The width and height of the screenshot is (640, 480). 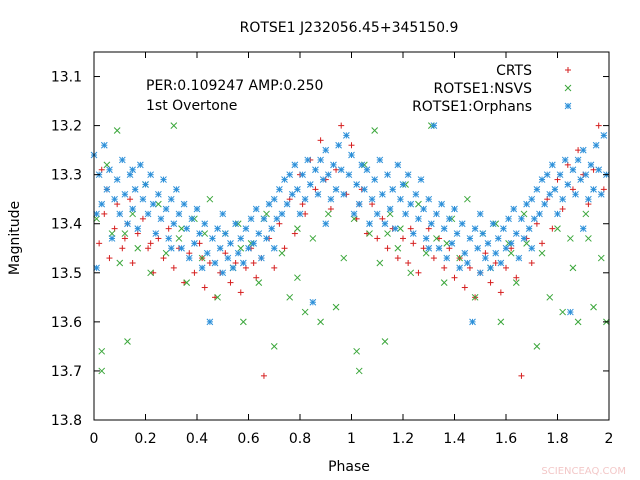 What do you see at coordinates (583, 471) in the screenshot?
I see `watermark: SCIENCEAQ.COM` at bounding box center [583, 471].